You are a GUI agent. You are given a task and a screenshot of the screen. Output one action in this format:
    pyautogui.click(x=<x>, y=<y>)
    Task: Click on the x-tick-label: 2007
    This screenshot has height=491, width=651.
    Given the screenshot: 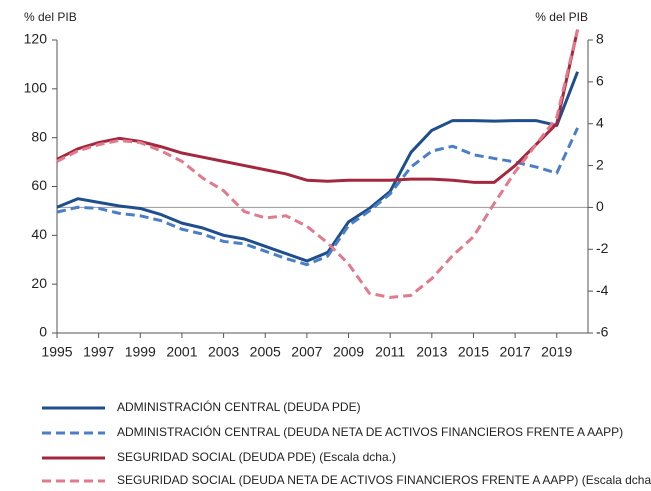 What is the action you would take?
    pyautogui.click(x=306, y=352)
    